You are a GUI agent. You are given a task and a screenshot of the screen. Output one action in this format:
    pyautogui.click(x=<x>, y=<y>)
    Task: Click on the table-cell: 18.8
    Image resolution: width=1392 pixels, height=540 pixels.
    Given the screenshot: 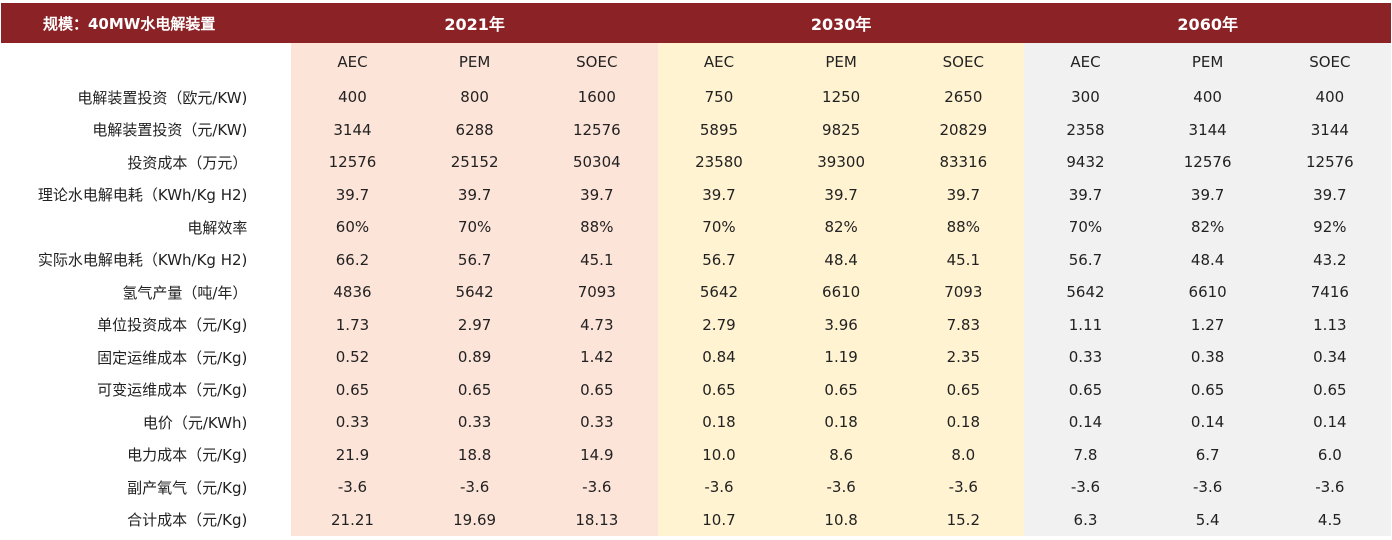 What is the action you would take?
    pyautogui.click(x=474, y=454)
    